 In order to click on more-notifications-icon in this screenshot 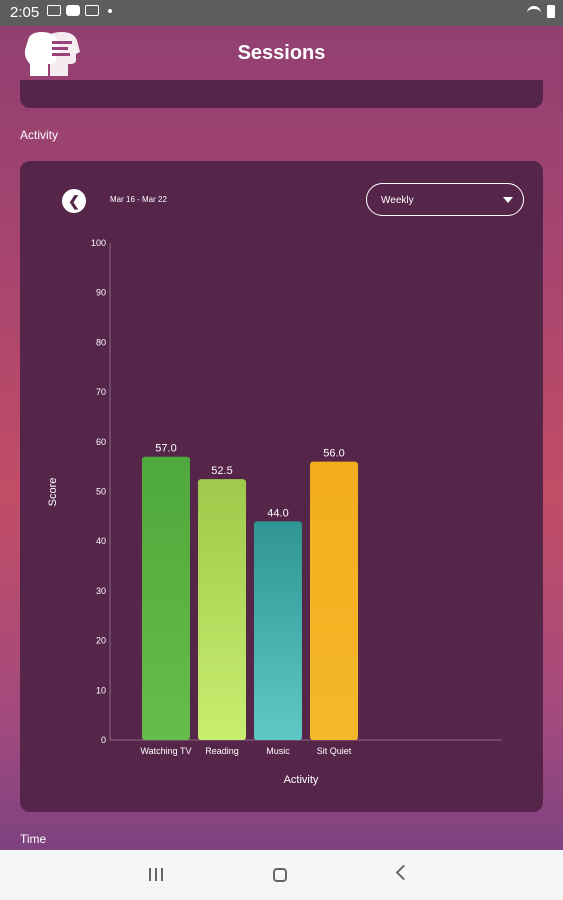, I will do `click(110, 10)`.